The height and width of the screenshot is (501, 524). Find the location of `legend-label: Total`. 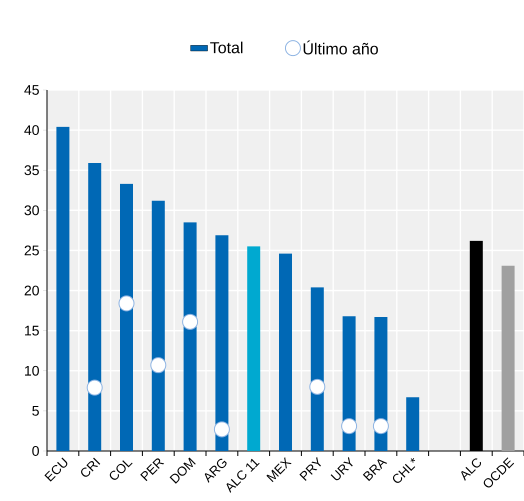

legend-label: Total is located at coordinates (226, 48).